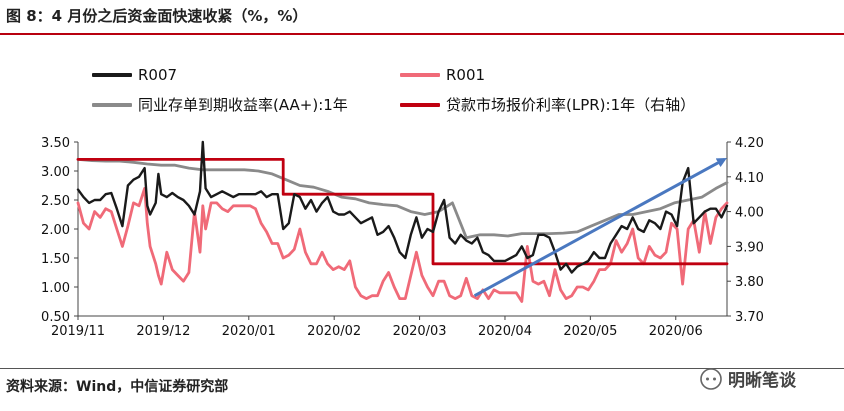 The image size is (844, 411). Describe the element at coordinates (749, 247) in the screenshot. I see `right-tick-label: 3.90` at that location.